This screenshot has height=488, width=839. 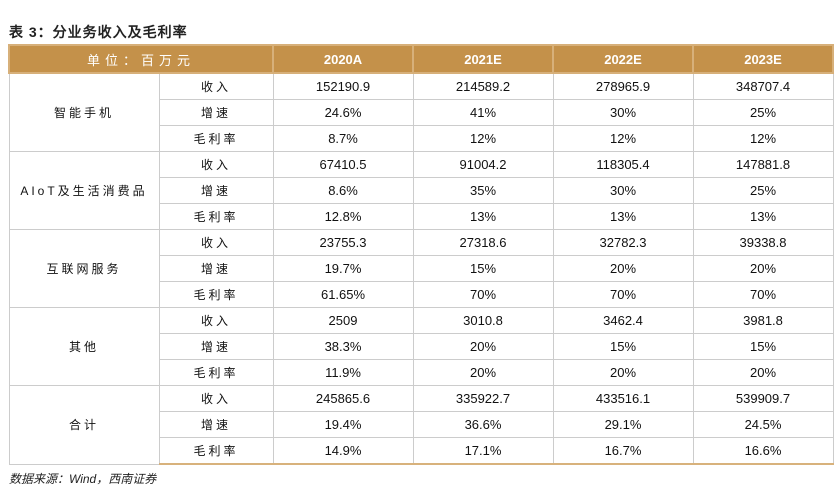 I want to click on value-cell: 32782.3, so click(x=623, y=242).